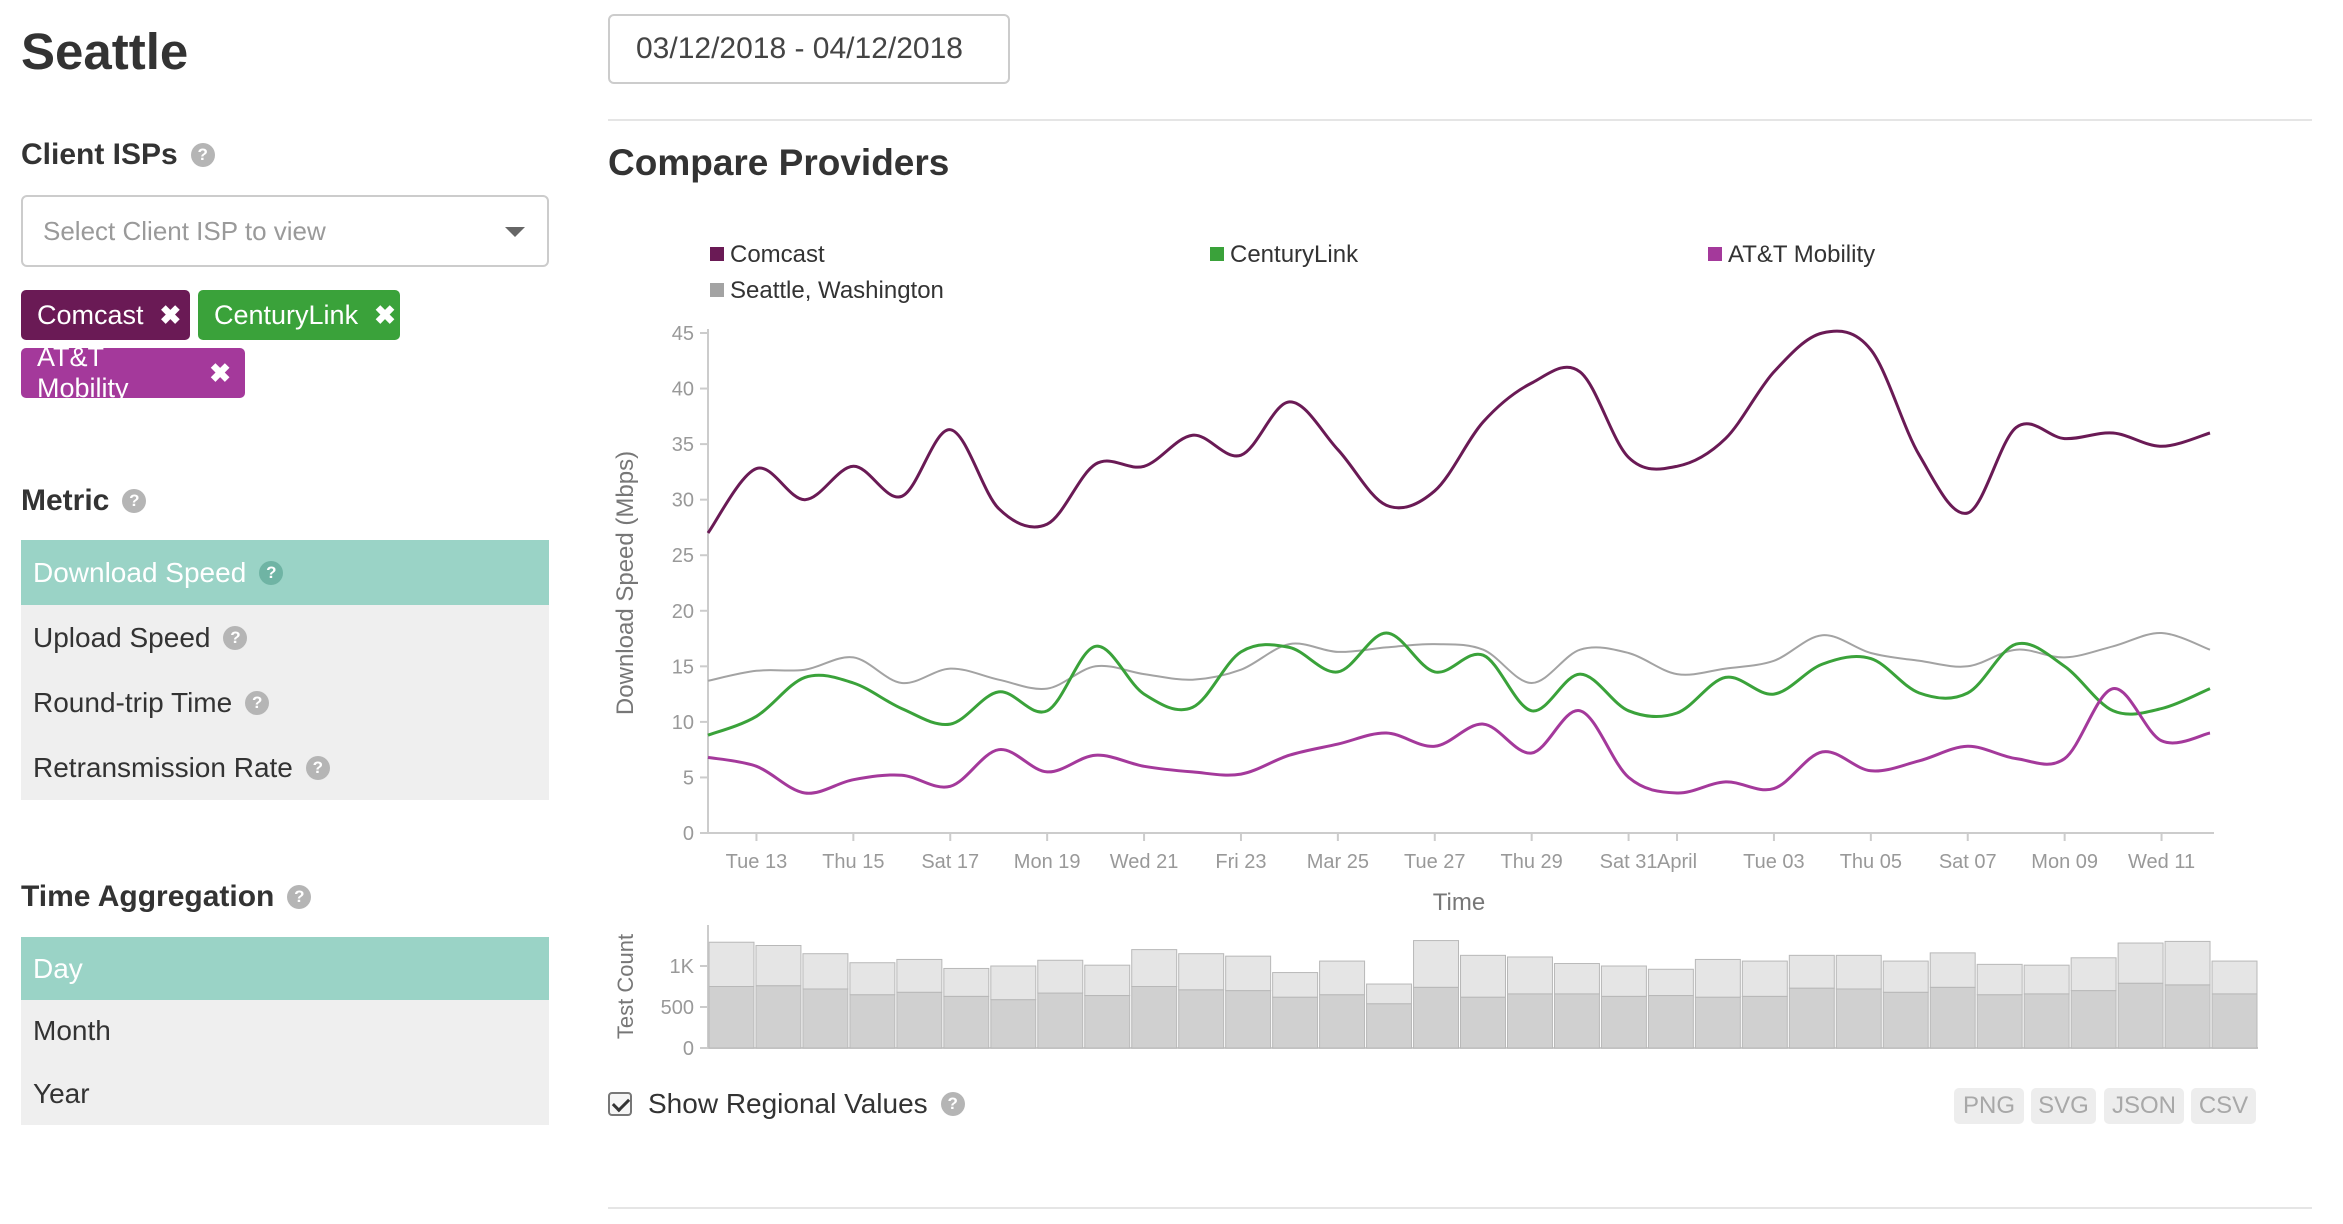 The height and width of the screenshot is (1224, 2343). I want to click on x-tick-label: April, so click(1677, 862).